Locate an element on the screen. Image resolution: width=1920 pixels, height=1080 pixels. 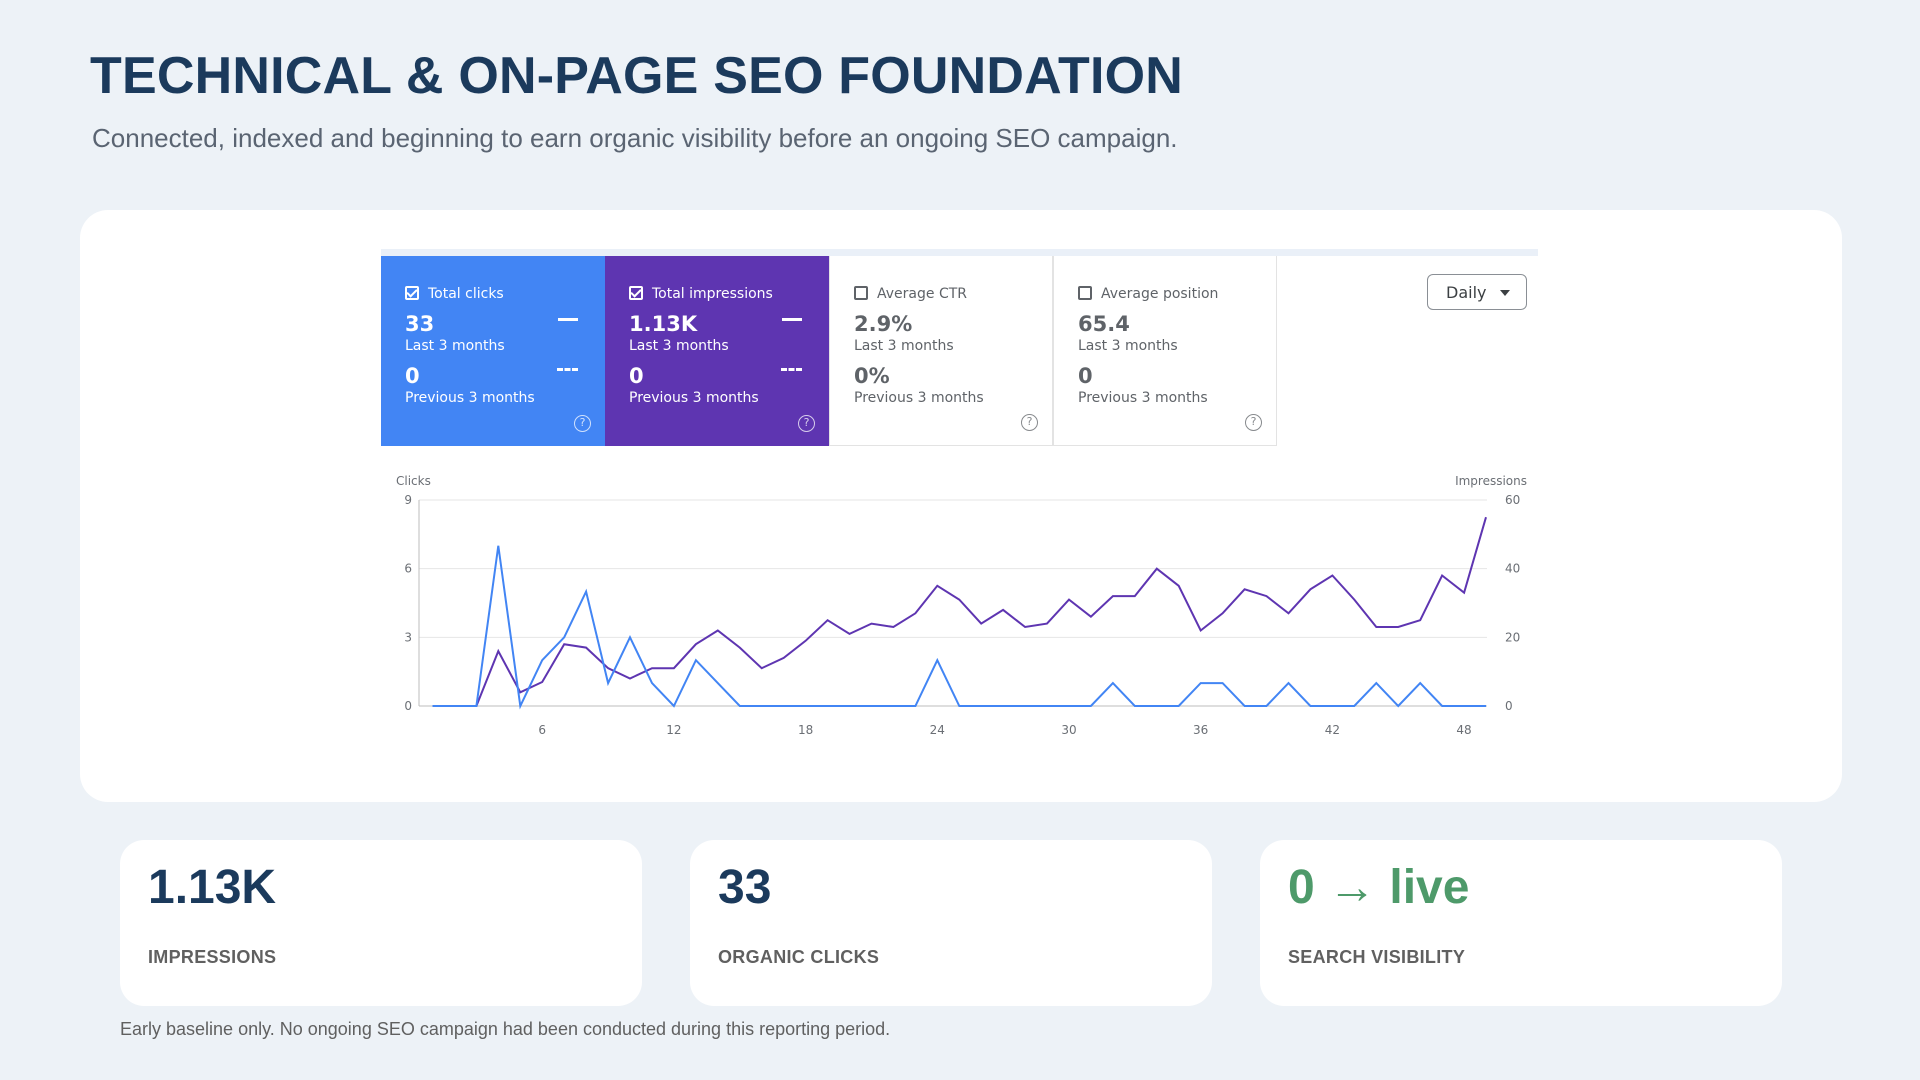
stat-value: 33 is located at coordinates (745, 887).